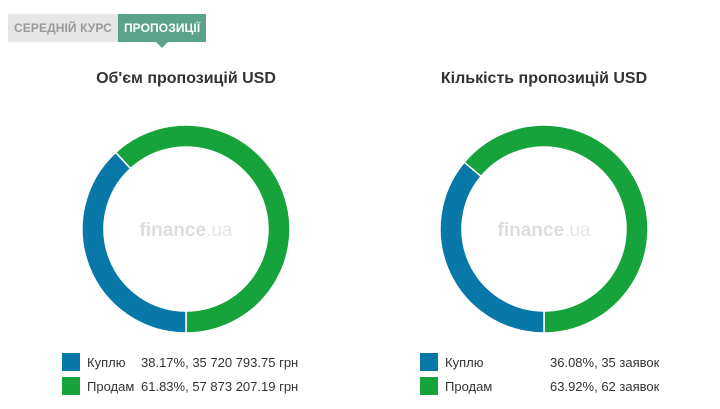  What do you see at coordinates (220, 386) in the screenshot?
I see `legend-value: 61.83%, 57 873 207.19 грн` at bounding box center [220, 386].